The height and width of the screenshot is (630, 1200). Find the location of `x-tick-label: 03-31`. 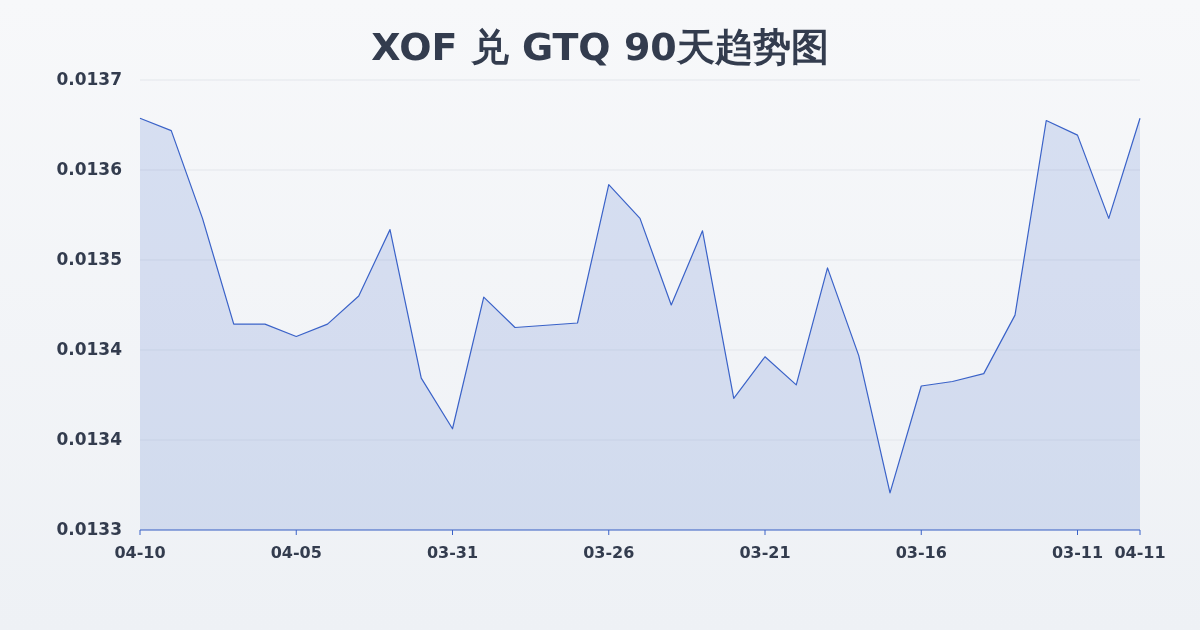

x-tick-label: 03-31 is located at coordinates (452, 552).